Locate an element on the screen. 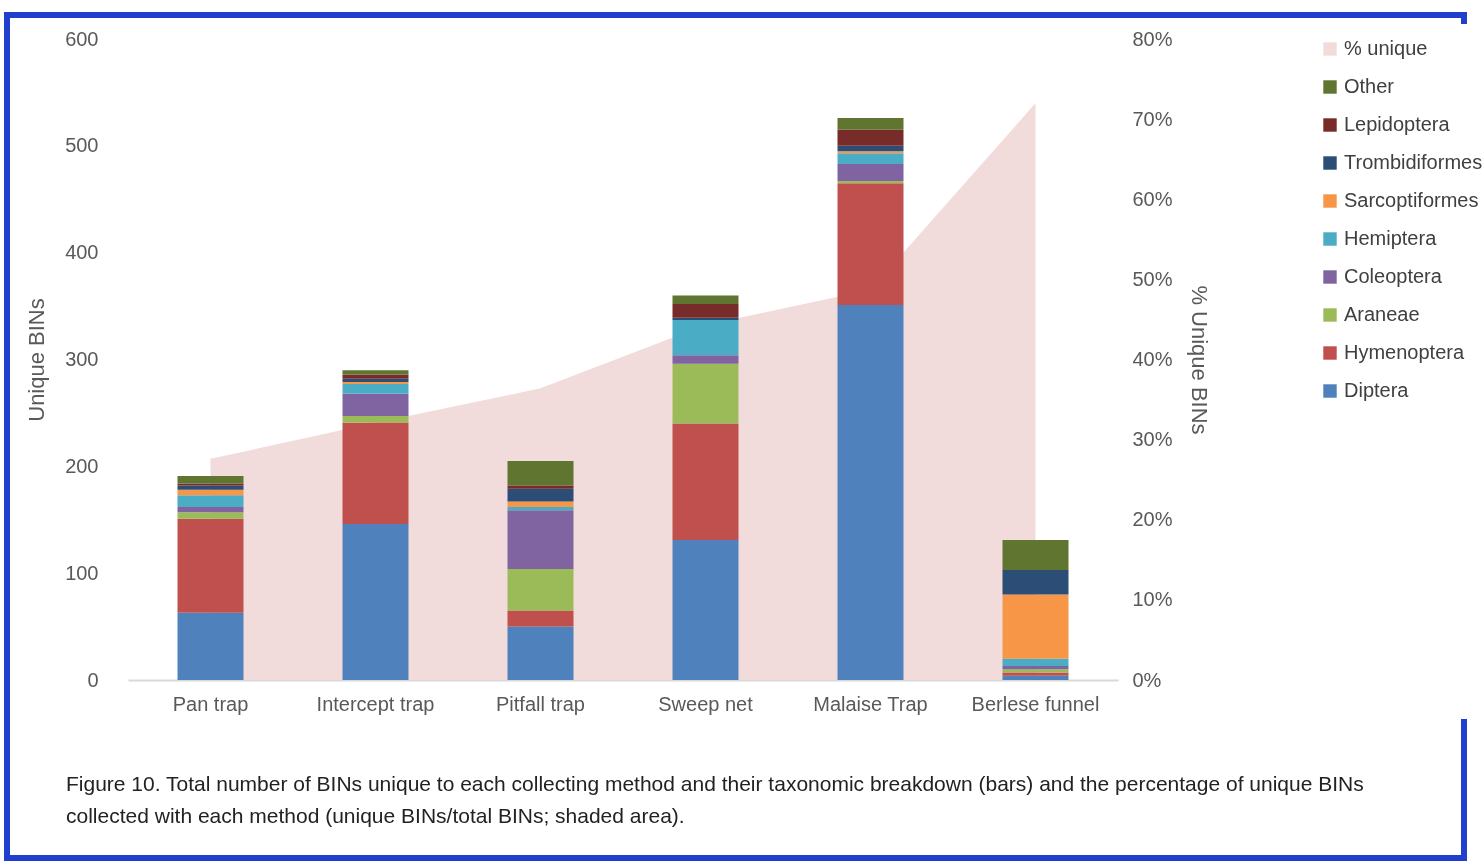 The image size is (1483, 861). y-tick-label: 400 is located at coordinates (82, 252).